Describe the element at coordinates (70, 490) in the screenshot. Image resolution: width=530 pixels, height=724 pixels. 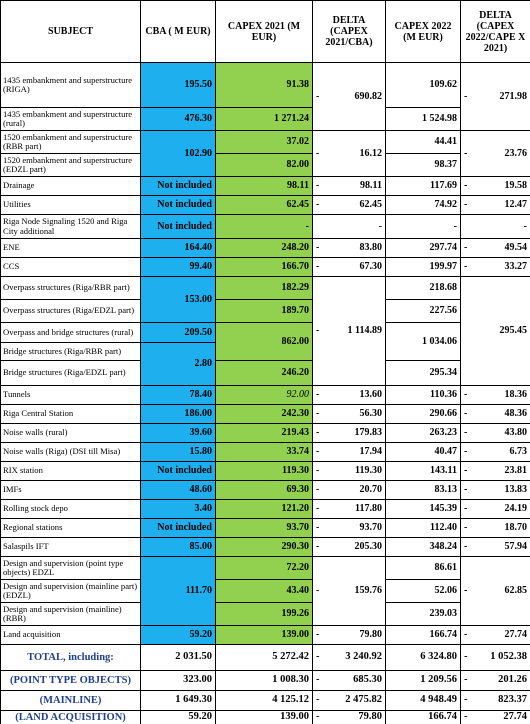
I see `row-label: IMFs` at that location.